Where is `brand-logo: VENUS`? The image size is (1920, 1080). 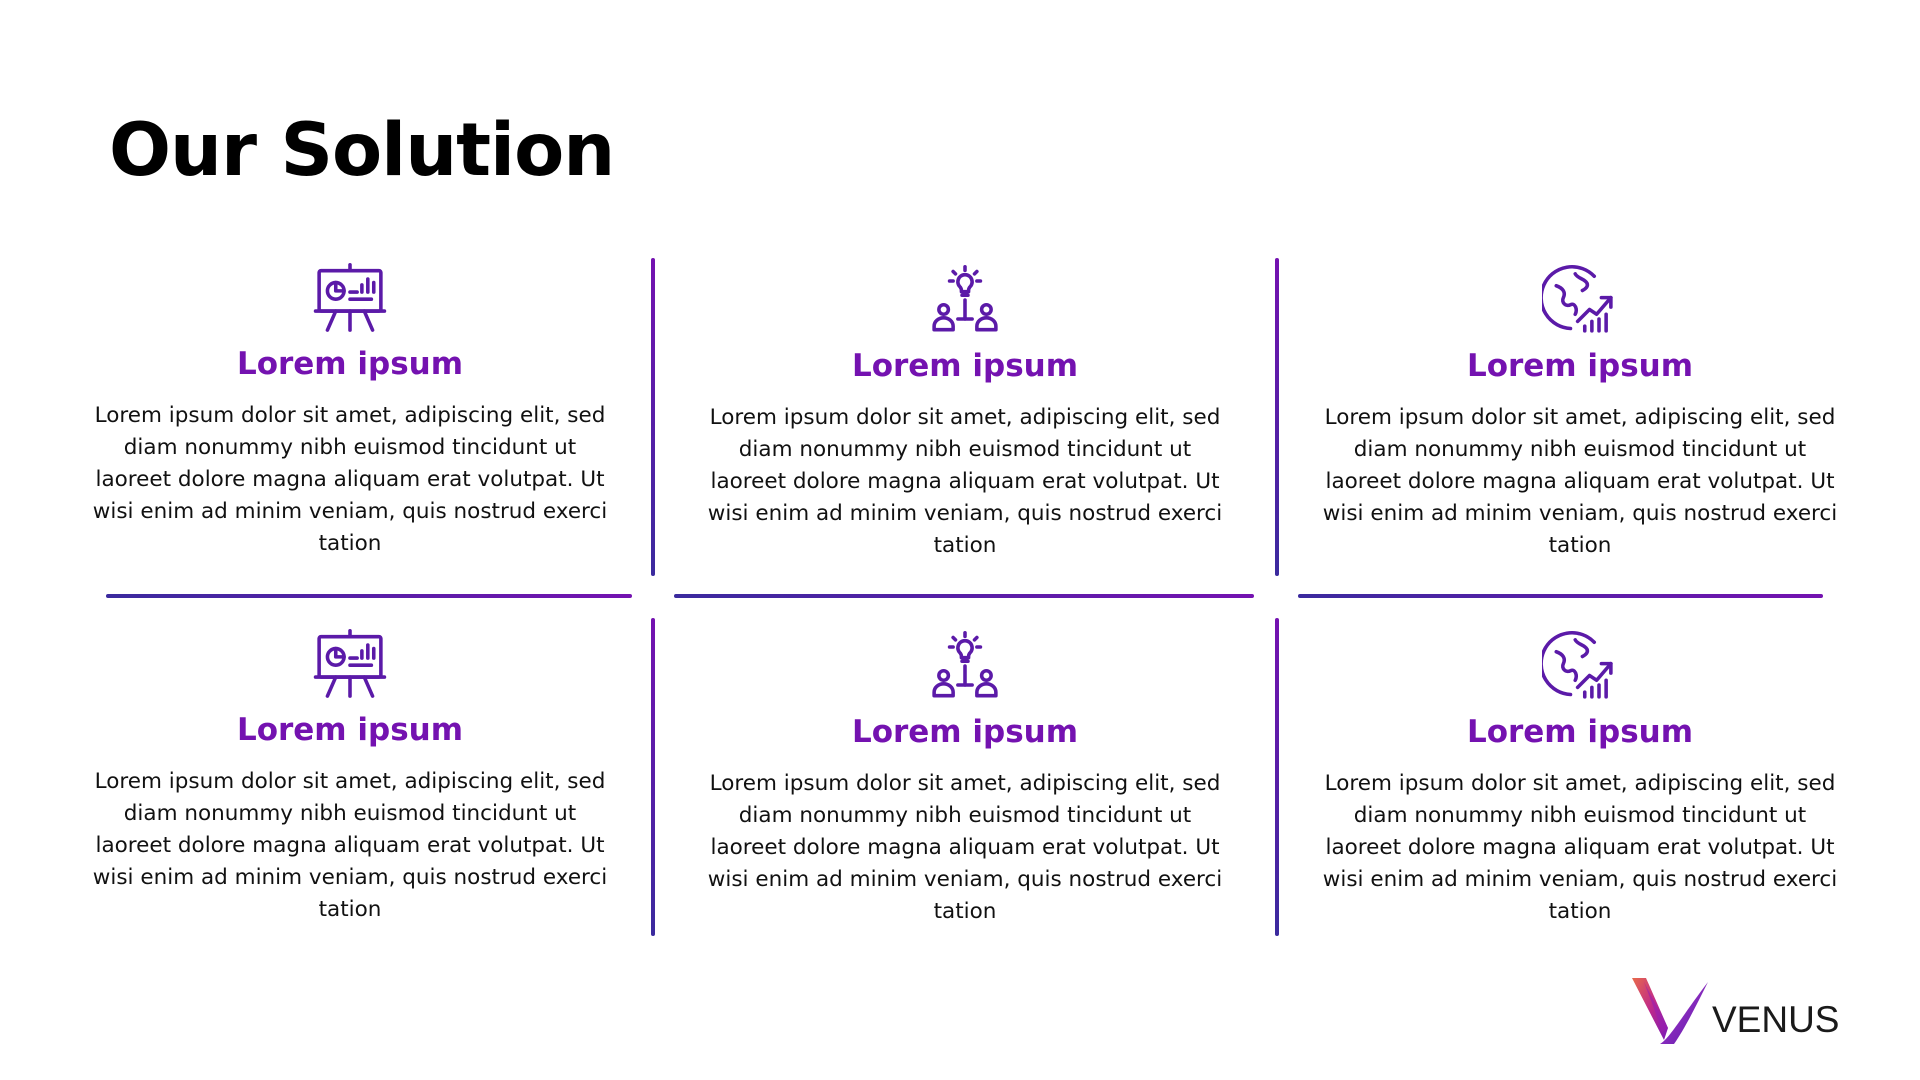 brand-logo: VENUS is located at coordinates (1734, 1013).